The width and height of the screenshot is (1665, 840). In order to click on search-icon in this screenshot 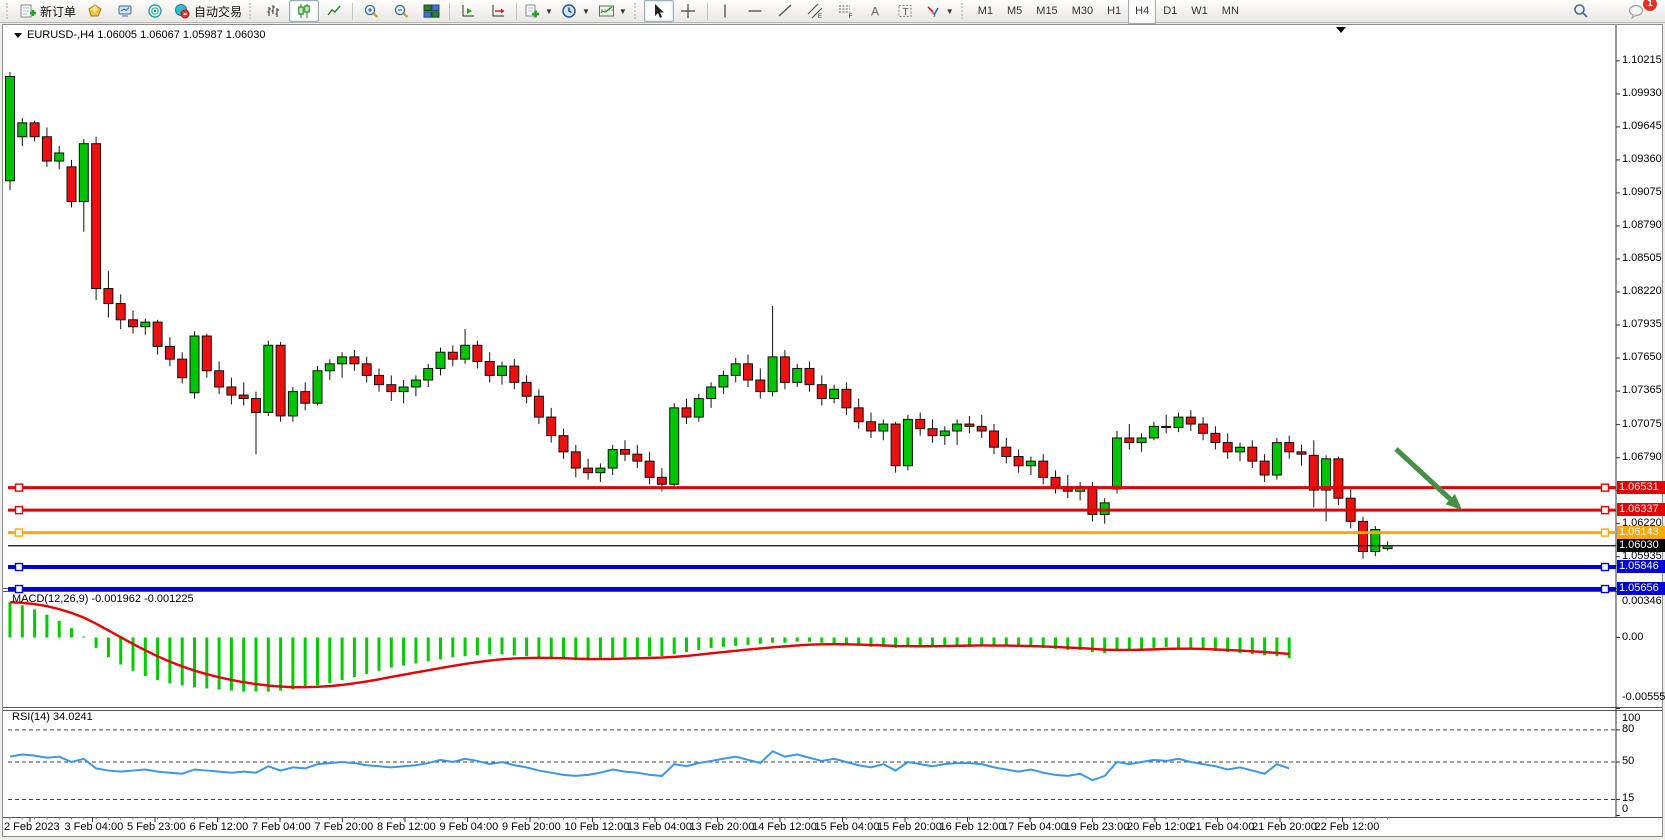, I will do `click(1580, 11)`.